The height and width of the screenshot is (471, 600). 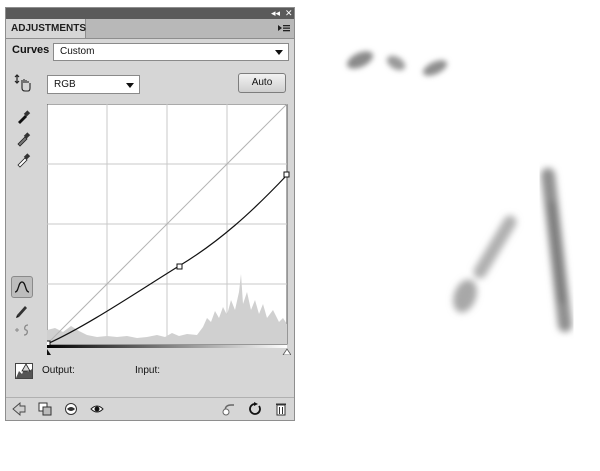 I want to click on preset-dropdown: Custom, so click(x=171, y=52).